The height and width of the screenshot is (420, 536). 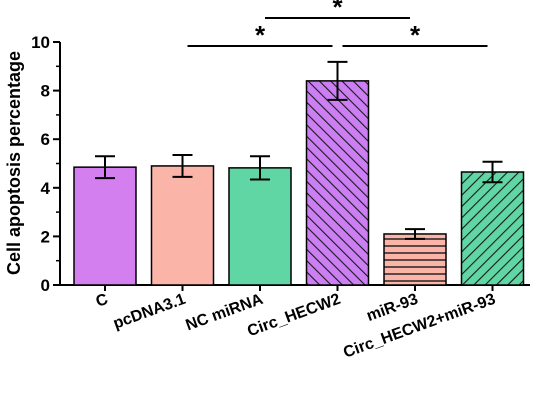 I want to click on significance-brackets: * * *, so click(x=337, y=25).